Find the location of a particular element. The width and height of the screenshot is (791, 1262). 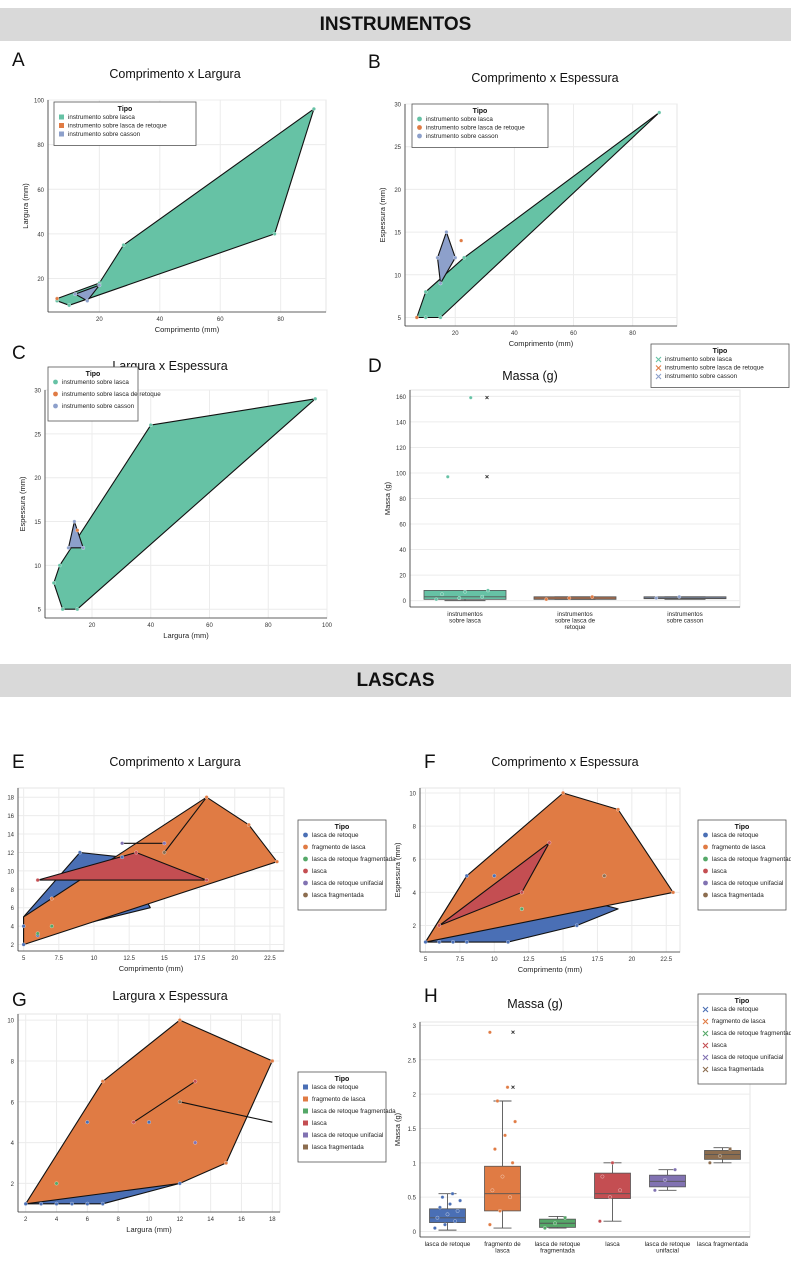

y-tick-label: 60 is located at coordinates (402, 526).